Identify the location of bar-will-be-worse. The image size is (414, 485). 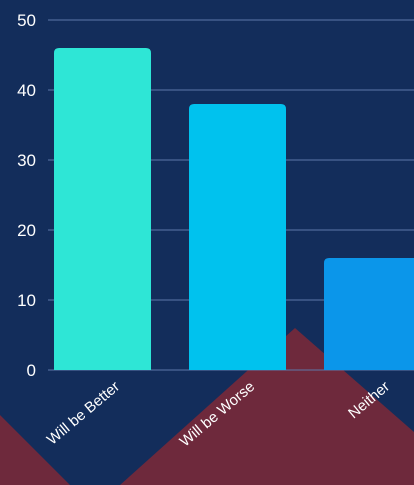
(237, 237).